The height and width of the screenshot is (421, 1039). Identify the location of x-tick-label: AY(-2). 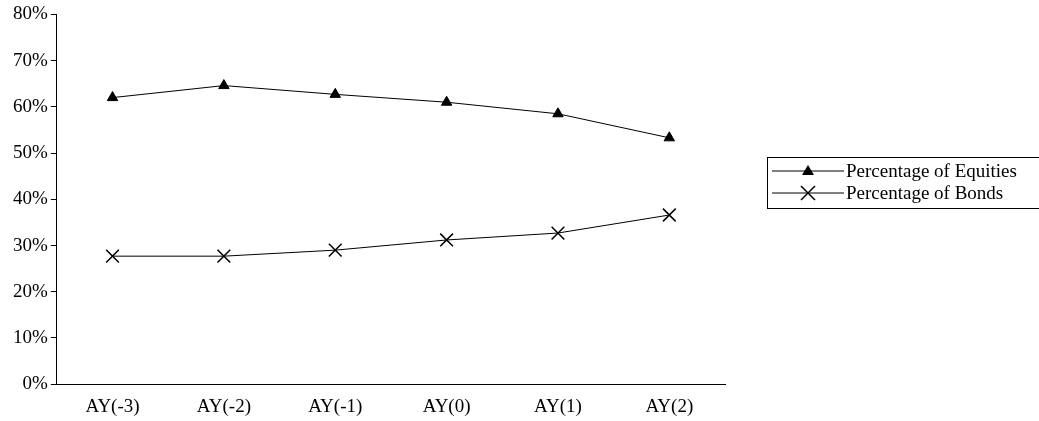
(223, 405).